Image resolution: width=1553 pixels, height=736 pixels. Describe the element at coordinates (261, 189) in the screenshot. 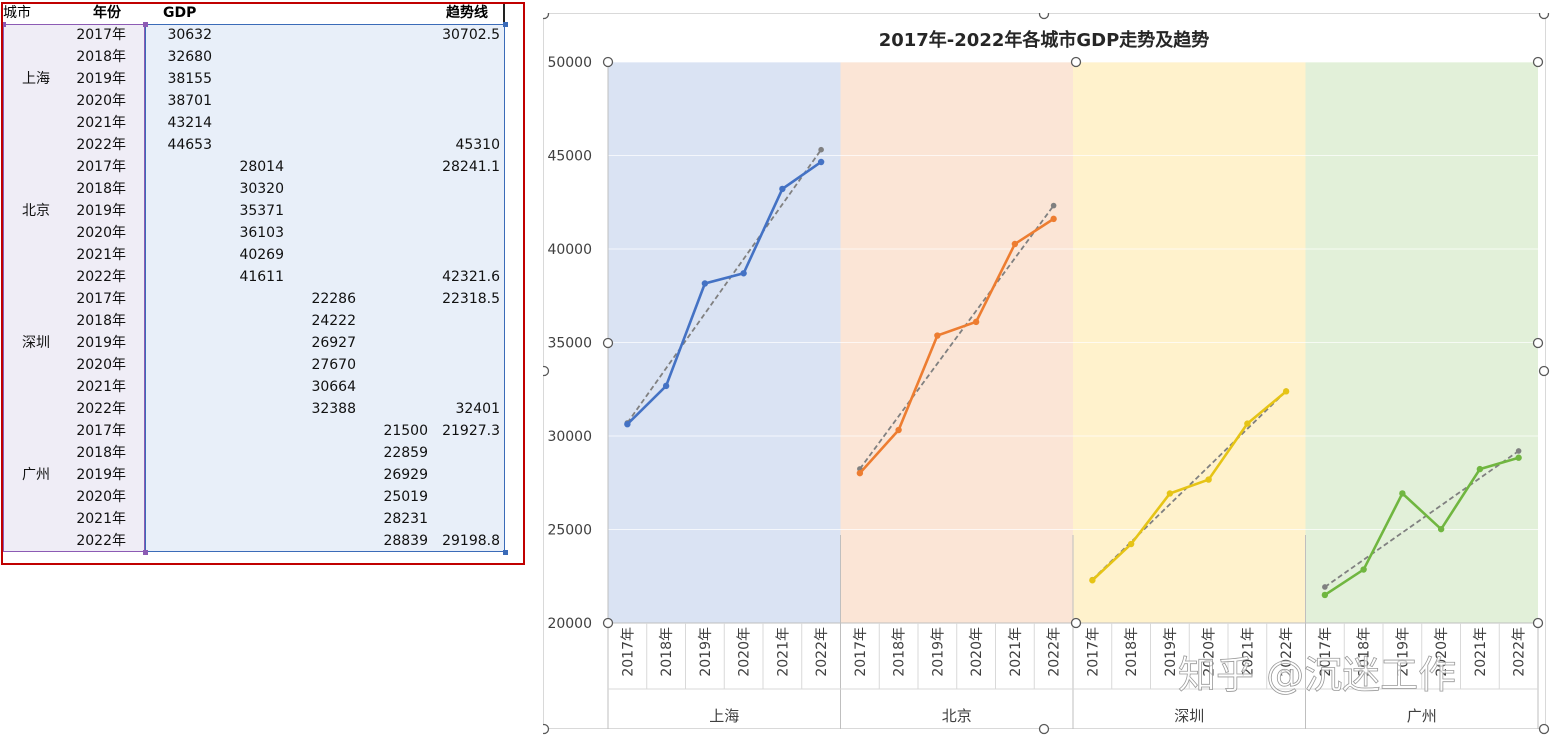

I see `gdp-cell: 30320` at that location.